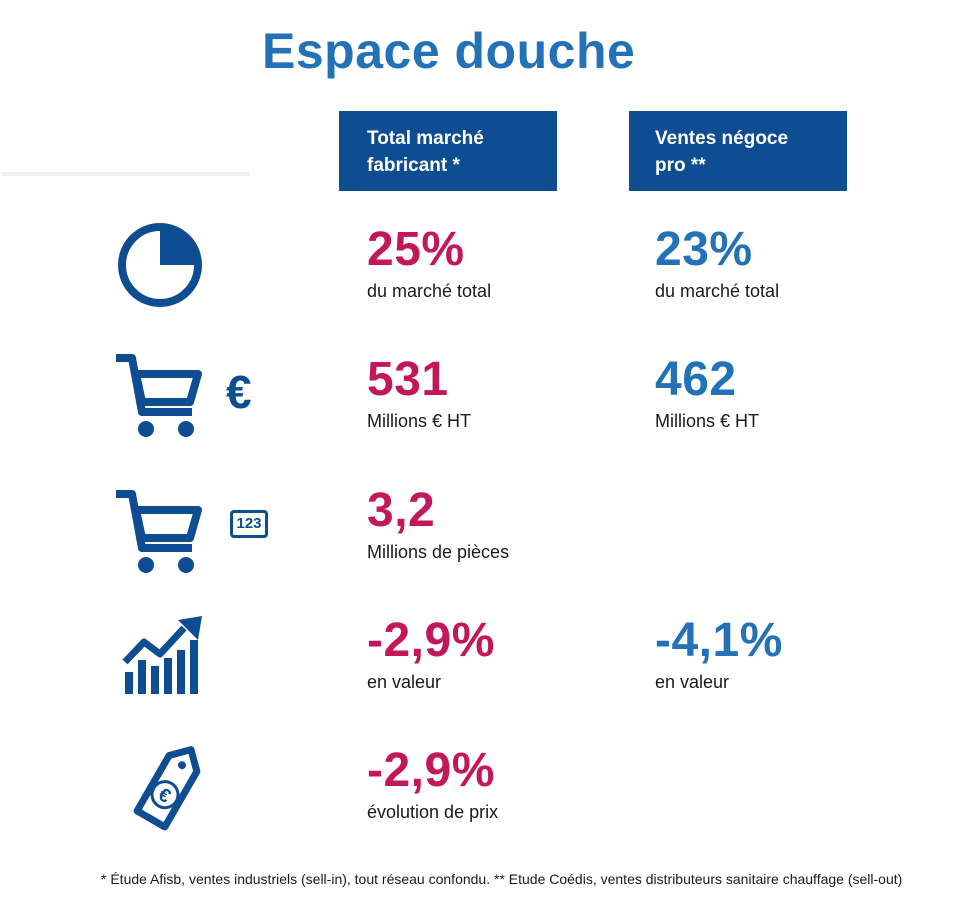 This screenshot has height=903, width=972. I want to click on stat-fabricant-share: 25% du marché total, so click(429, 263).